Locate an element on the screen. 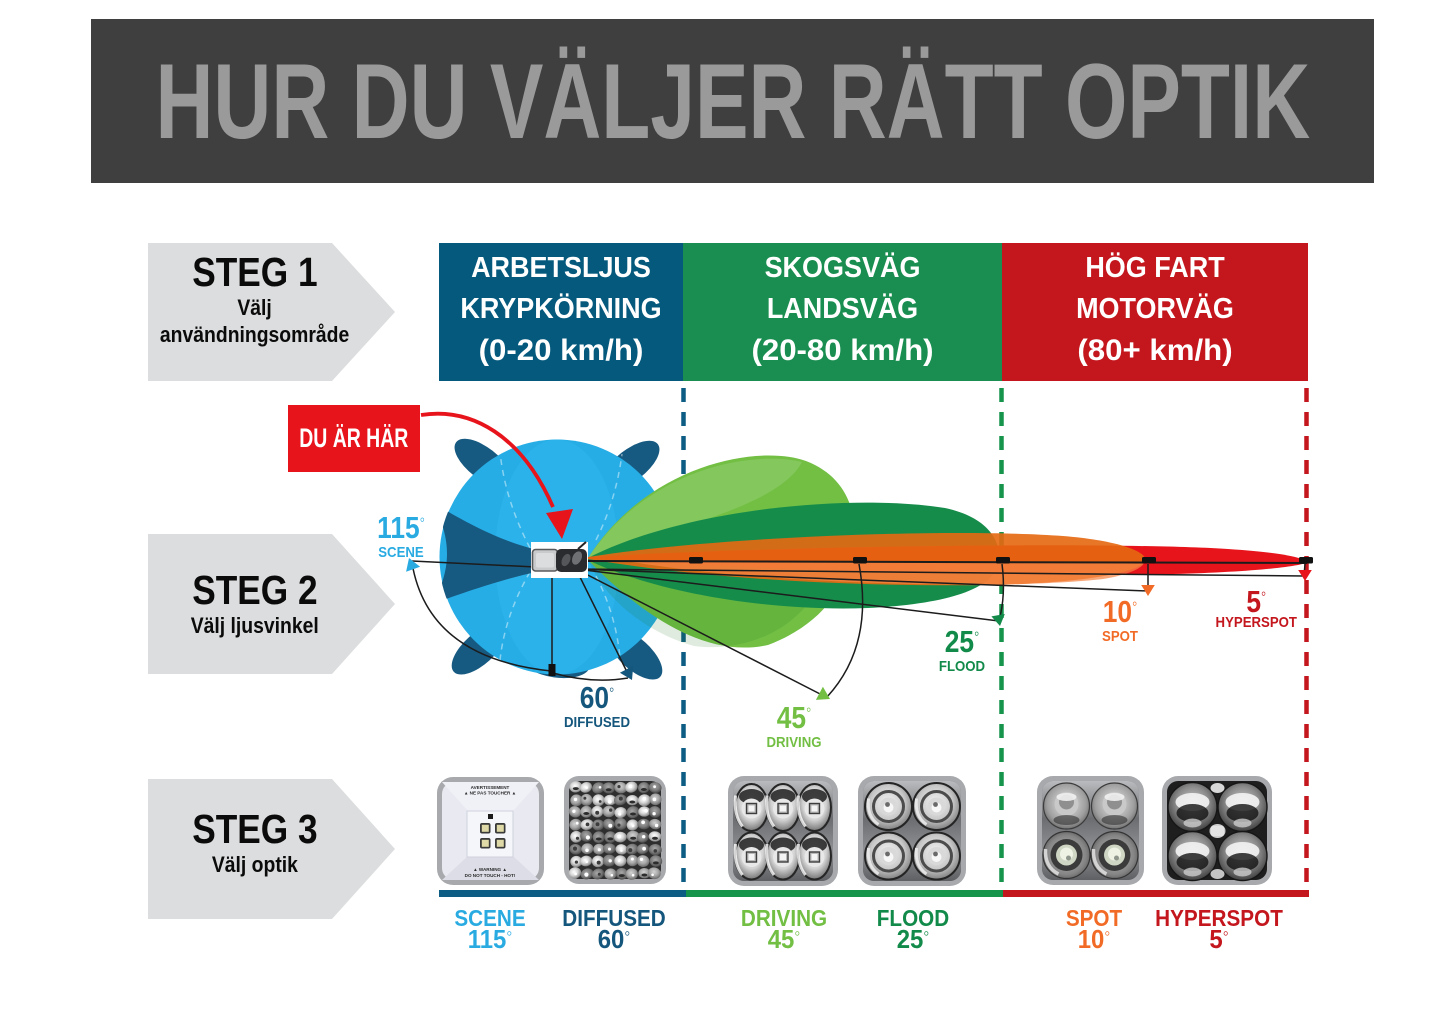  svg-text: DO NOT TOUCH - HOT! is located at coordinates (490, 875).